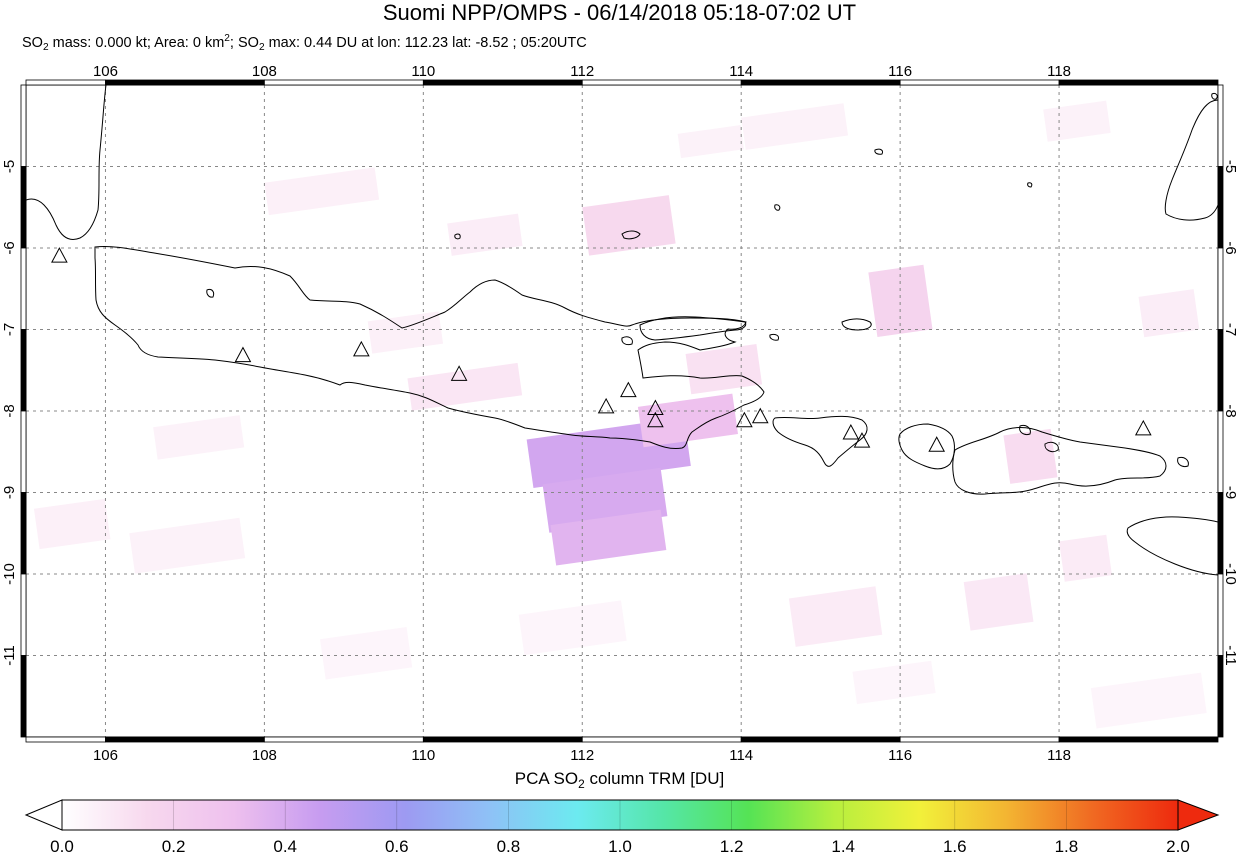 This screenshot has width=1239, height=855. I want to click on lat-tick-label-left: -6, so click(9, 247).